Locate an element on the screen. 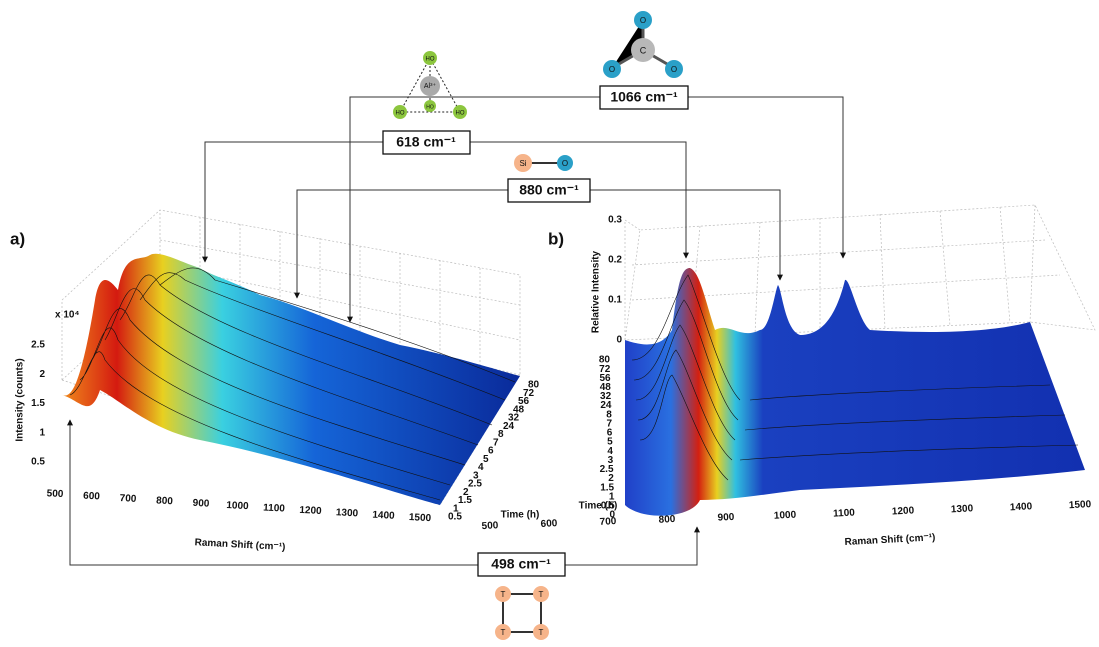 This screenshot has height=647, width=1099. peak-label: 880 cm⁻¹ is located at coordinates (549, 190).